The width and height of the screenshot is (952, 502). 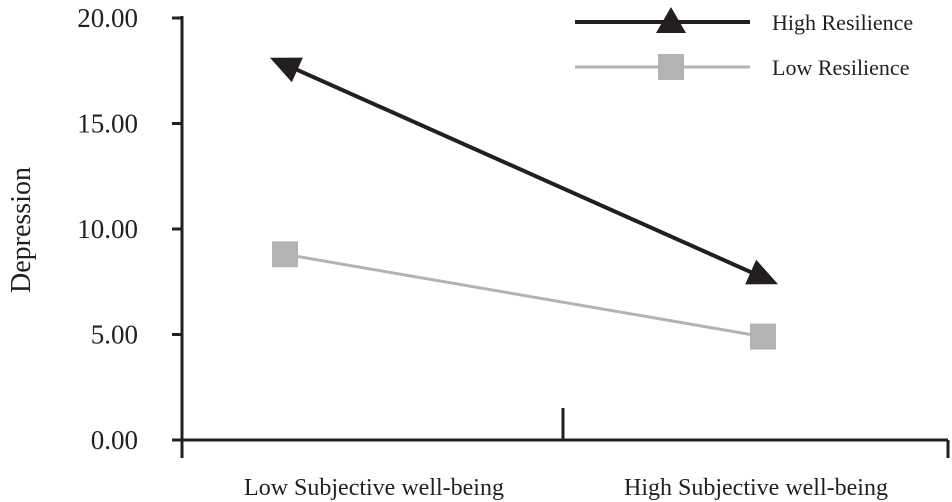 What do you see at coordinates (671, 20) in the screenshot?
I see `legend-triangle-icon` at bounding box center [671, 20].